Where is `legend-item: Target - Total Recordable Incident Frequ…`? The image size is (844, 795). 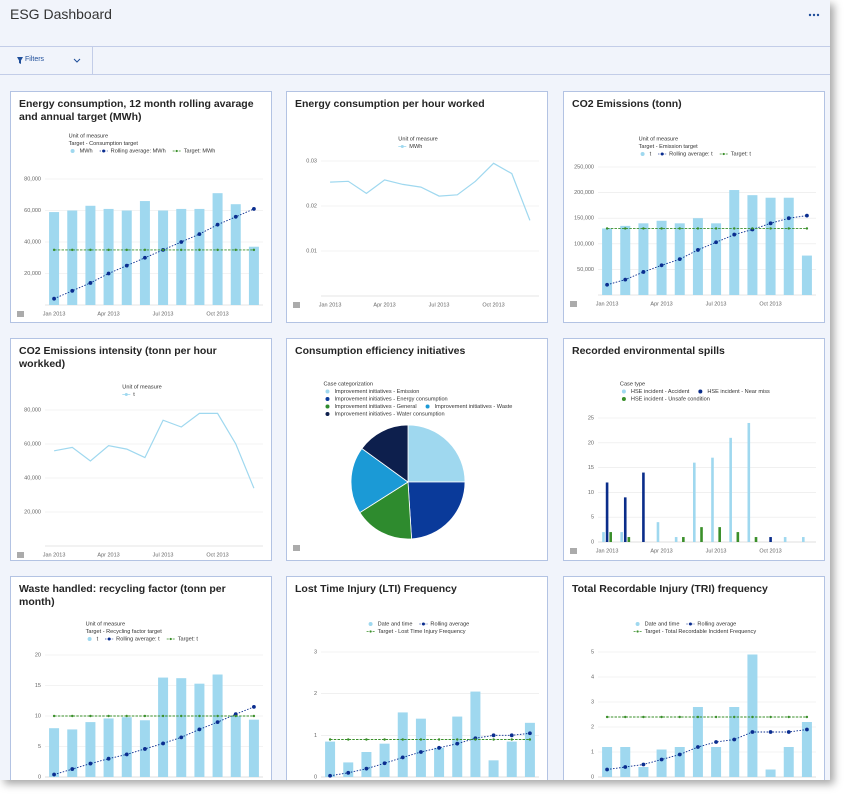 legend-item: Target - Total Recordable Incident Frequ… is located at coordinates (694, 632).